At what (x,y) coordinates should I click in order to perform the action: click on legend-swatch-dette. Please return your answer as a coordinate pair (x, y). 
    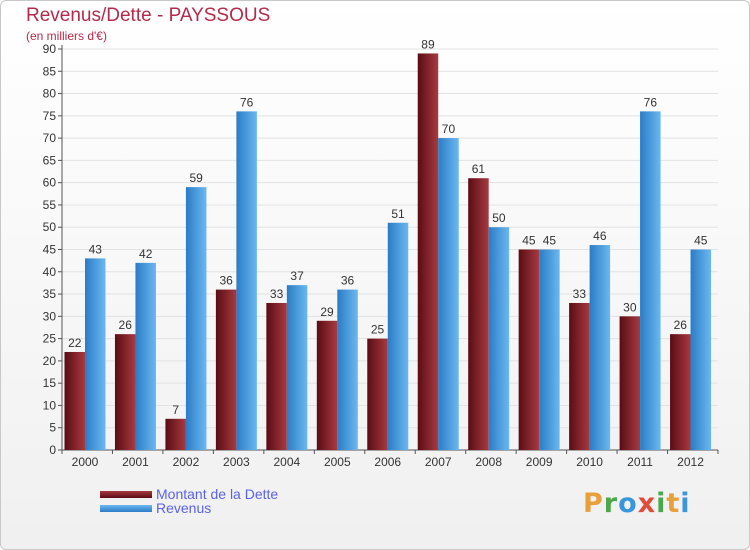
    Looking at the image, I should click on (126, 494).